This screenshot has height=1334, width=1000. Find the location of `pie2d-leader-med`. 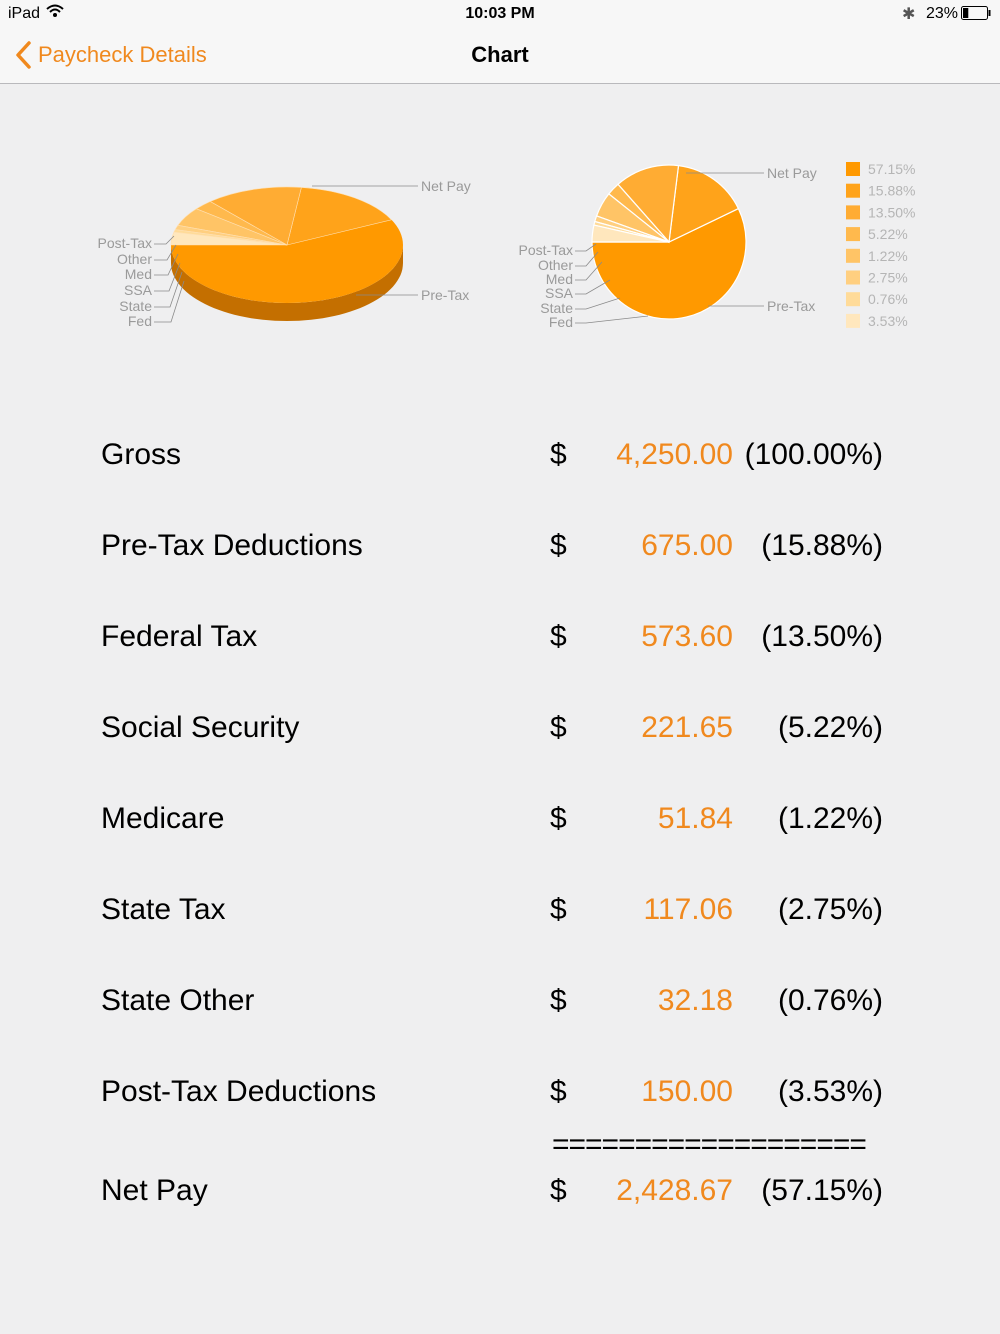

pie2d-leader-med is located at coordinates (589, 271).